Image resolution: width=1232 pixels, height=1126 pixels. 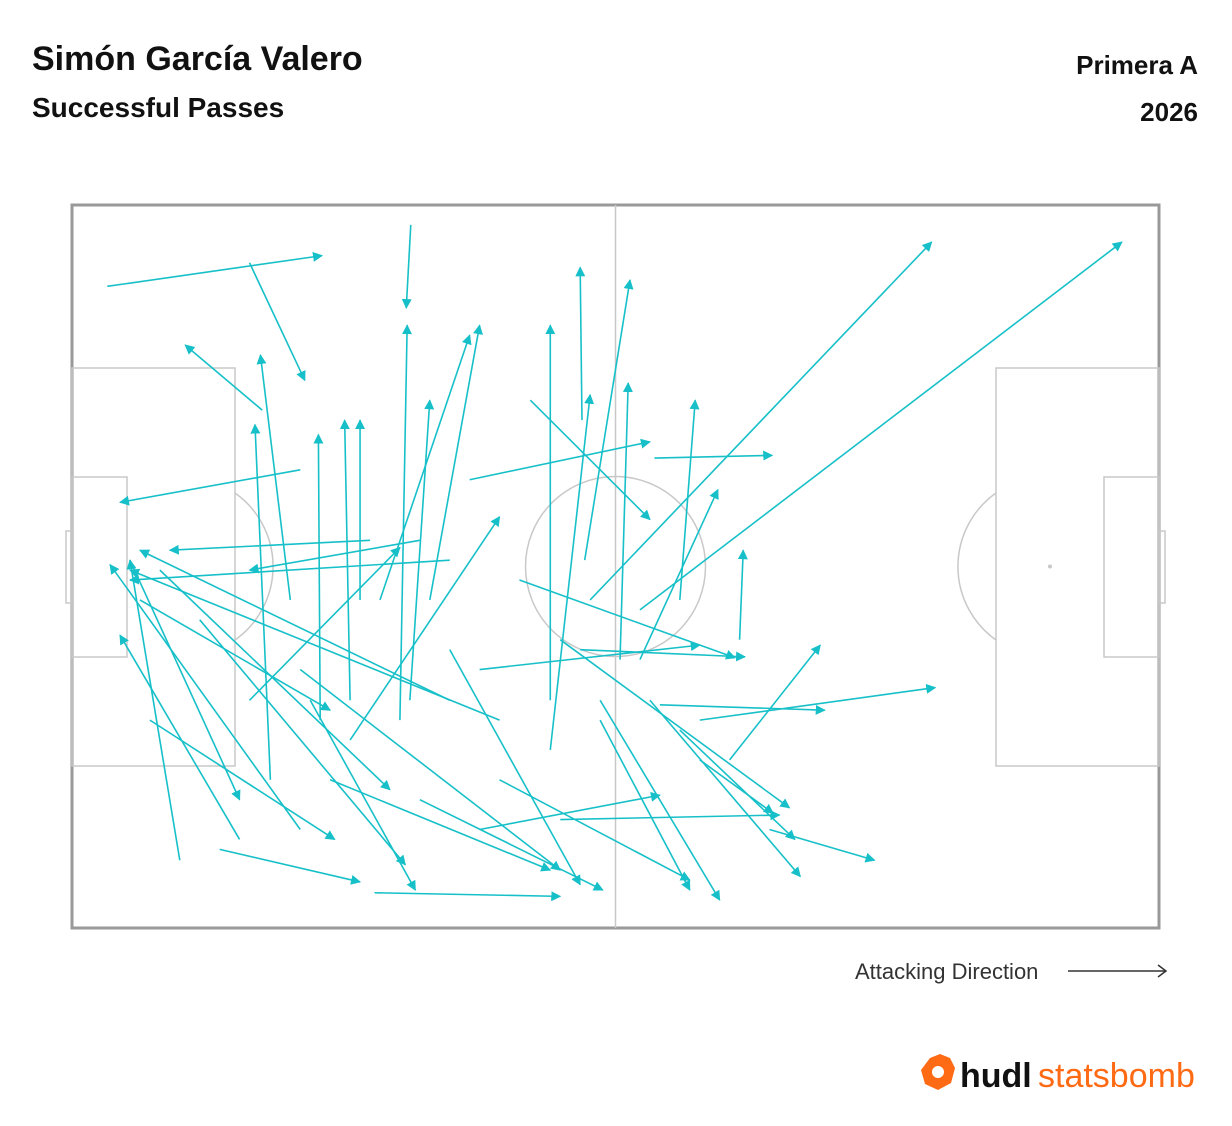 What do you see at coordinates (996, 1076) in the screenshot?
I see `logo-brand: hudl` at bounding box center [996, 1076].